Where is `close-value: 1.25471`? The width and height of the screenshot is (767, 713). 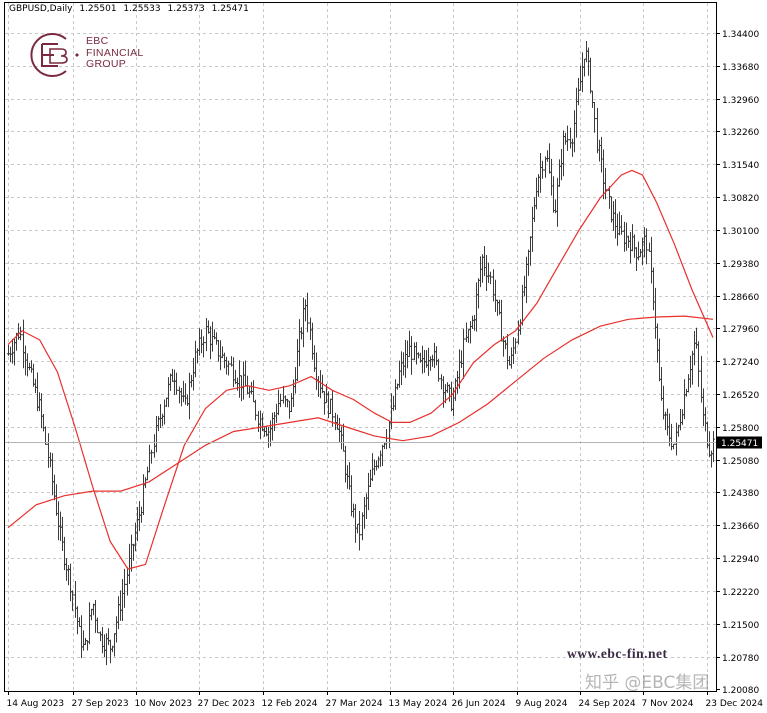 close-value: 1.25471 is located at coordinates (230, 9).